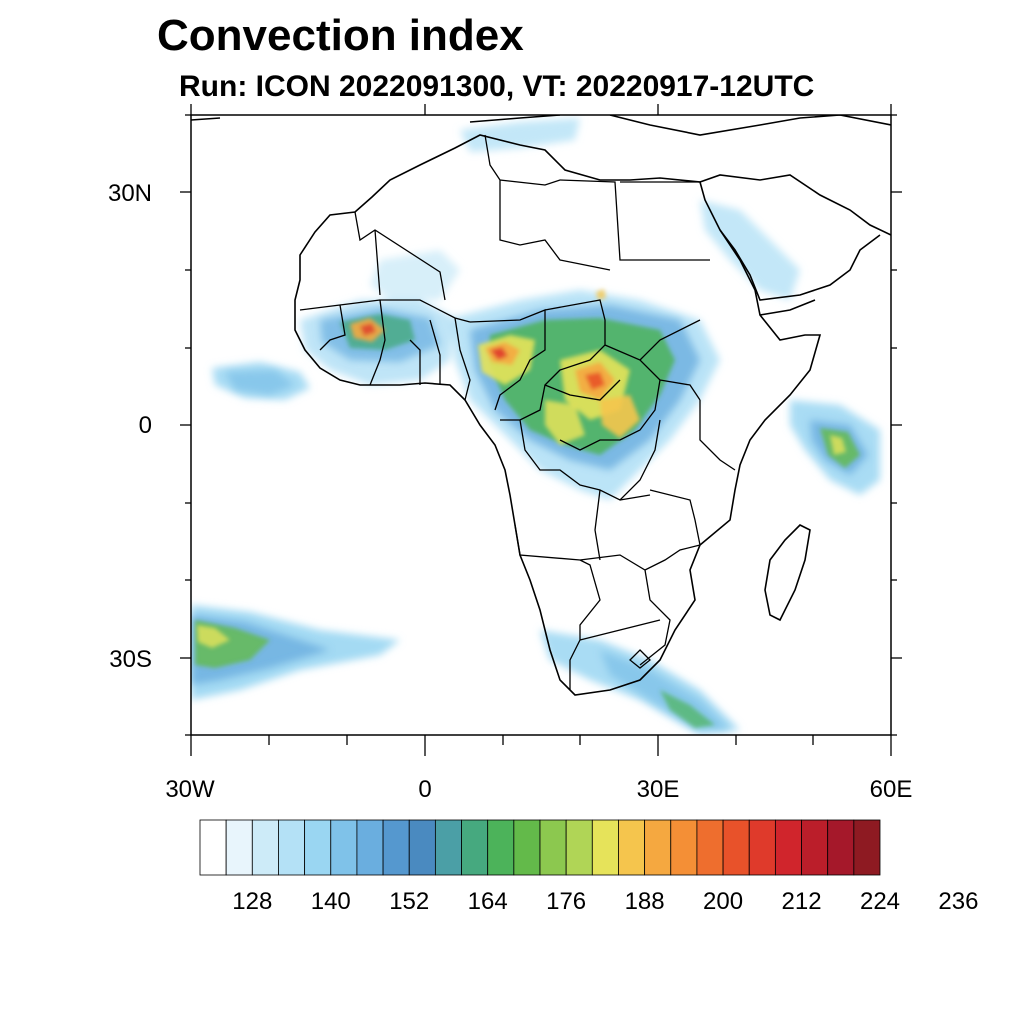  What do you see at coordinates (130, 659) in the screenshot?
I see `lat-label-30s: 30S` at bounding box center [130, 659].